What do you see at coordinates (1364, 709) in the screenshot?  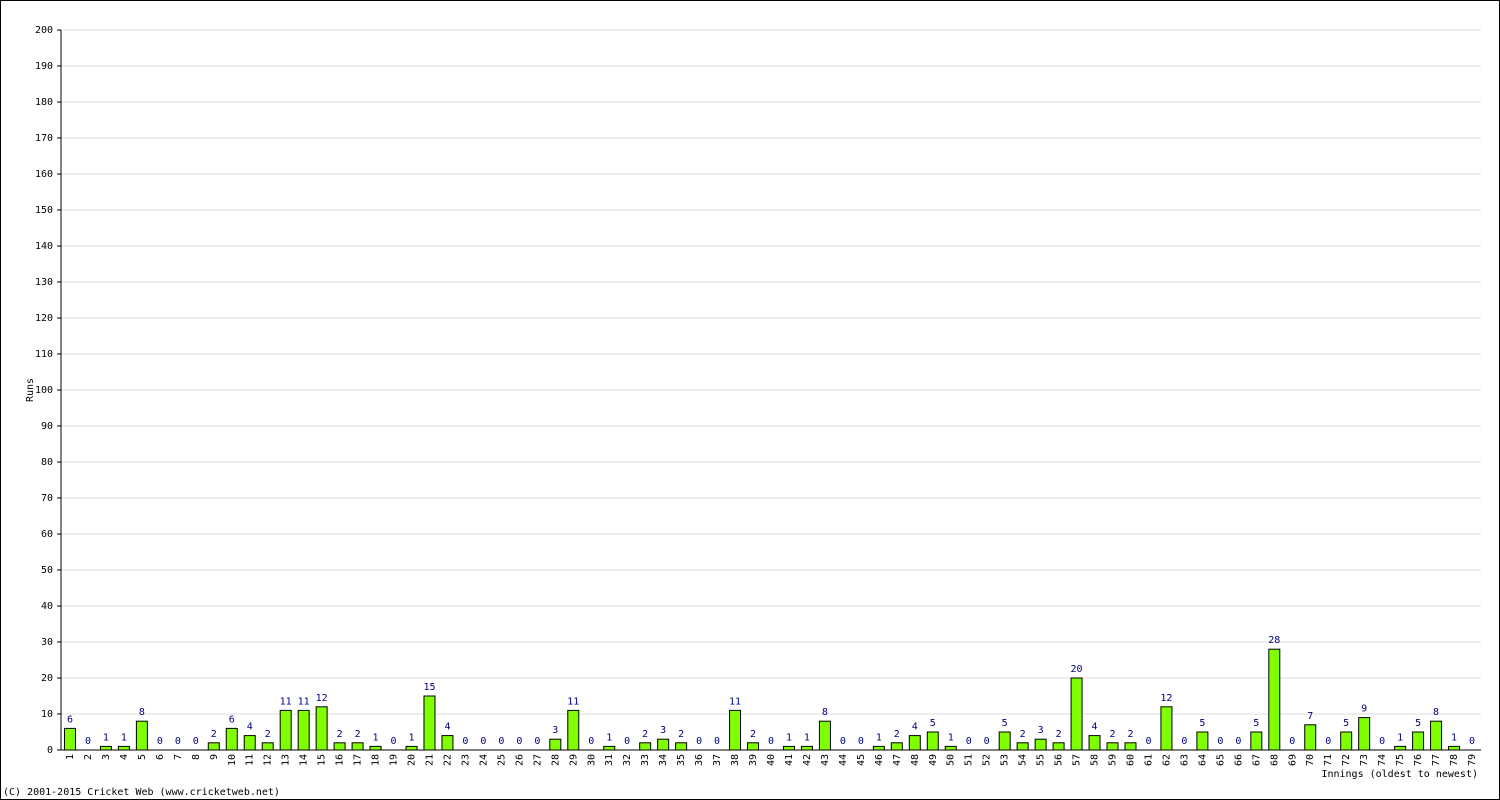 I see `data-label: 9` at bounding box center [1364, 709].